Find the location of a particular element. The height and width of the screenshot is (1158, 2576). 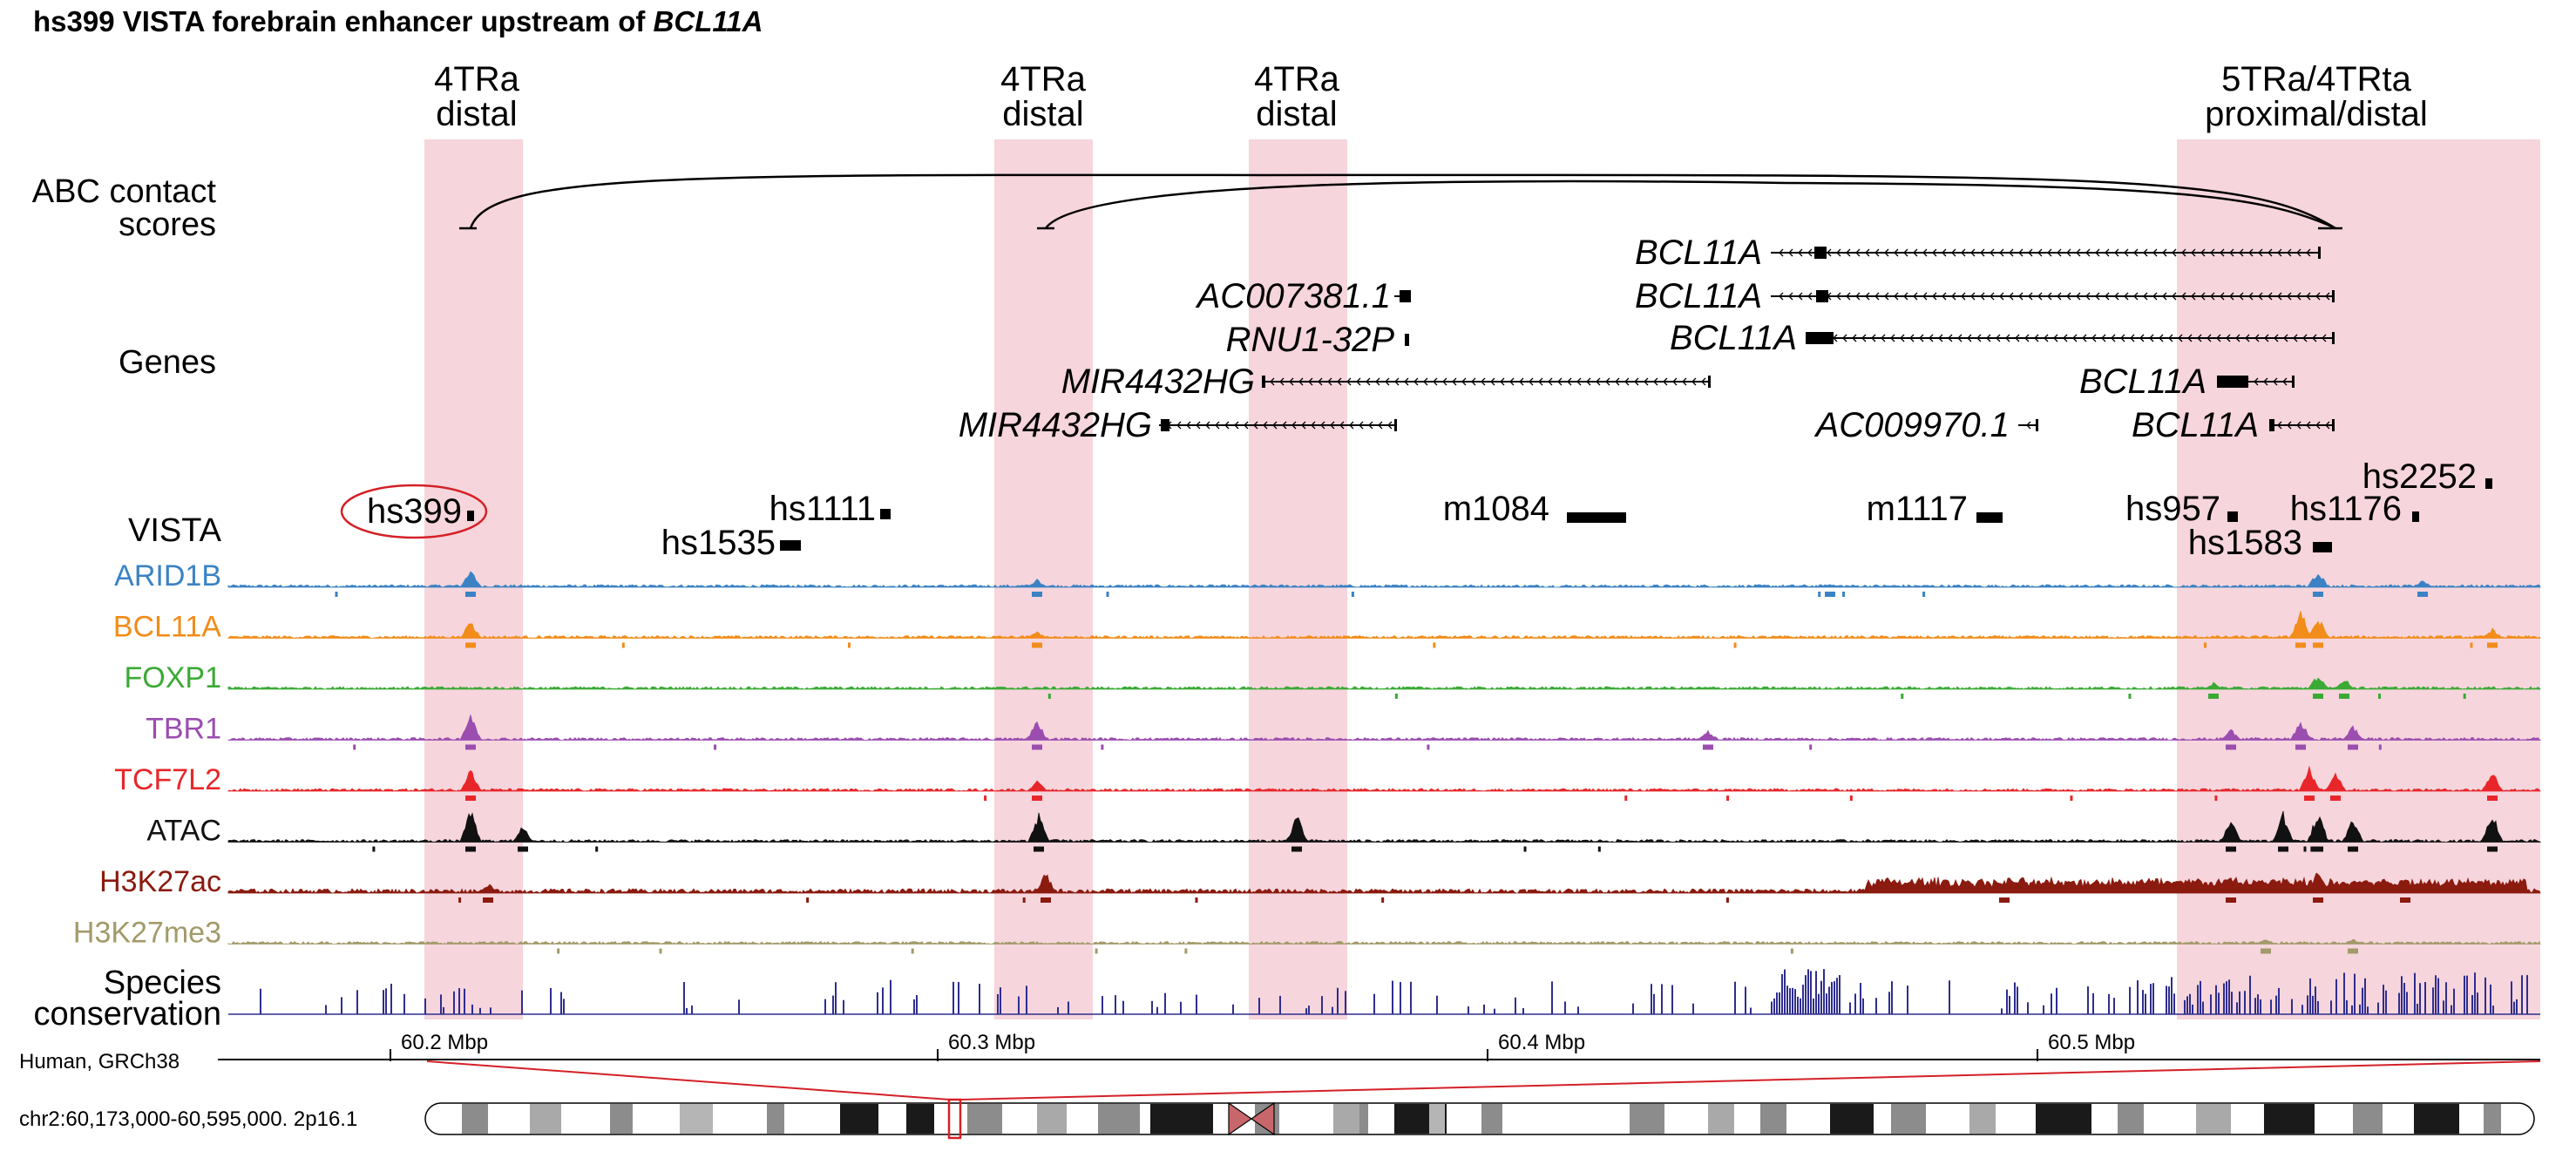

signal-track-label: TBR1 is located at coordinates (184, 729).